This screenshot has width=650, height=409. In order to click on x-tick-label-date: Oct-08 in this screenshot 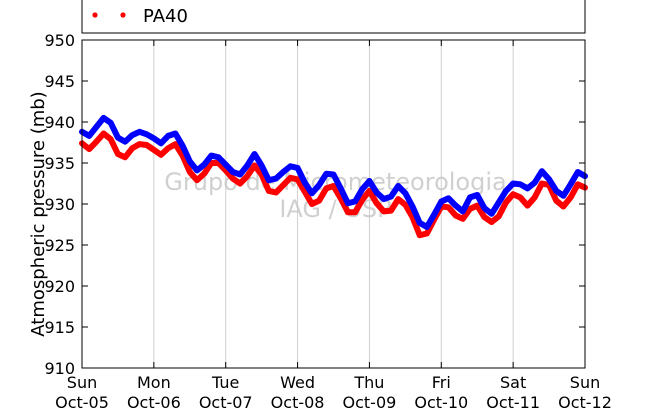, I will do `click(298, 401)`.